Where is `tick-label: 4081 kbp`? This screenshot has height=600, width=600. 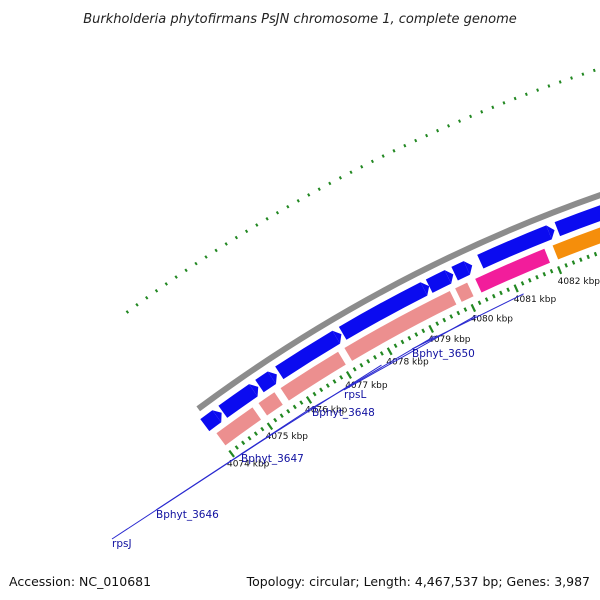
tick-label: 4081 kbp is located at coordinates (535, 300).